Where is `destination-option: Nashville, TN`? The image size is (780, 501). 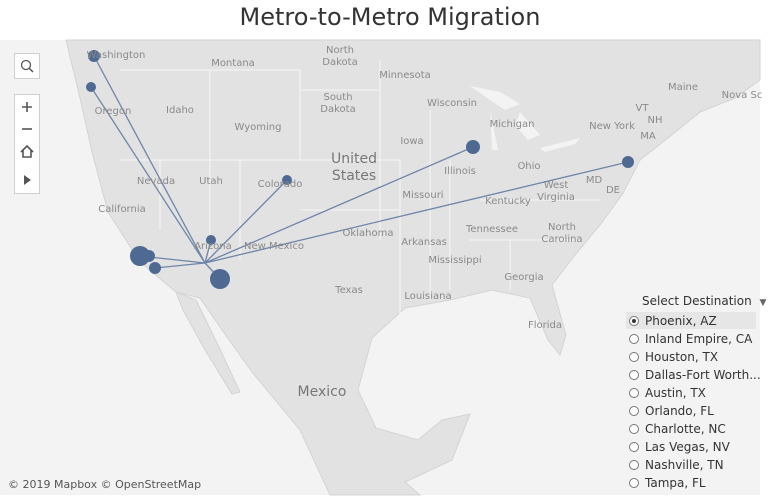
destination-option: Nashville, TN is located at coordinates (691, 464).